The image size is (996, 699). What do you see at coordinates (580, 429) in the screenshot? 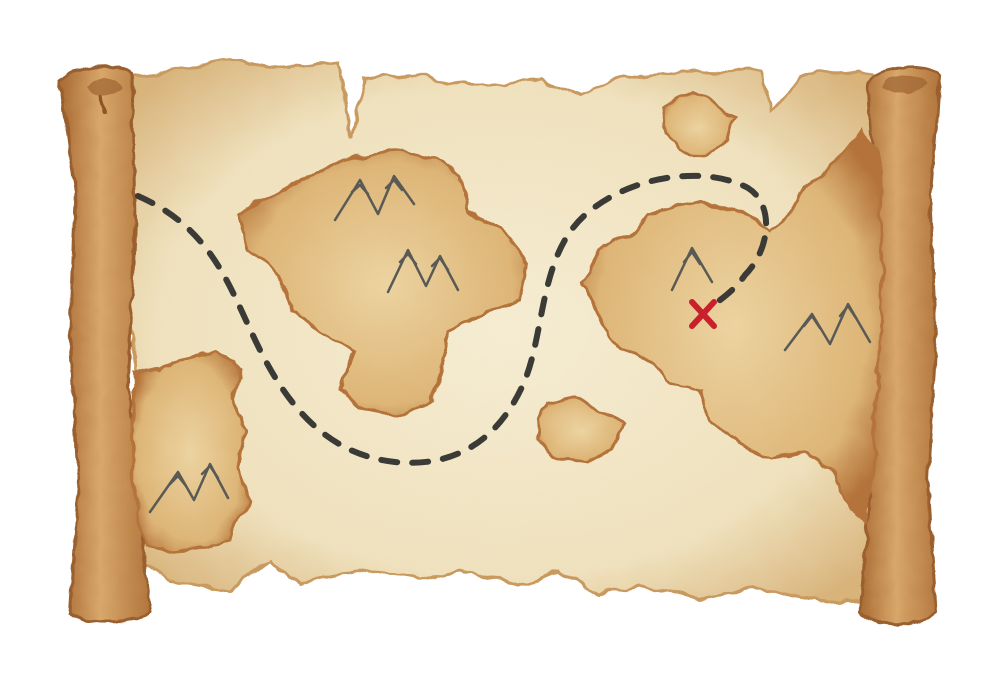
I see `small-island-bottom` at bounding box center [580, 429].